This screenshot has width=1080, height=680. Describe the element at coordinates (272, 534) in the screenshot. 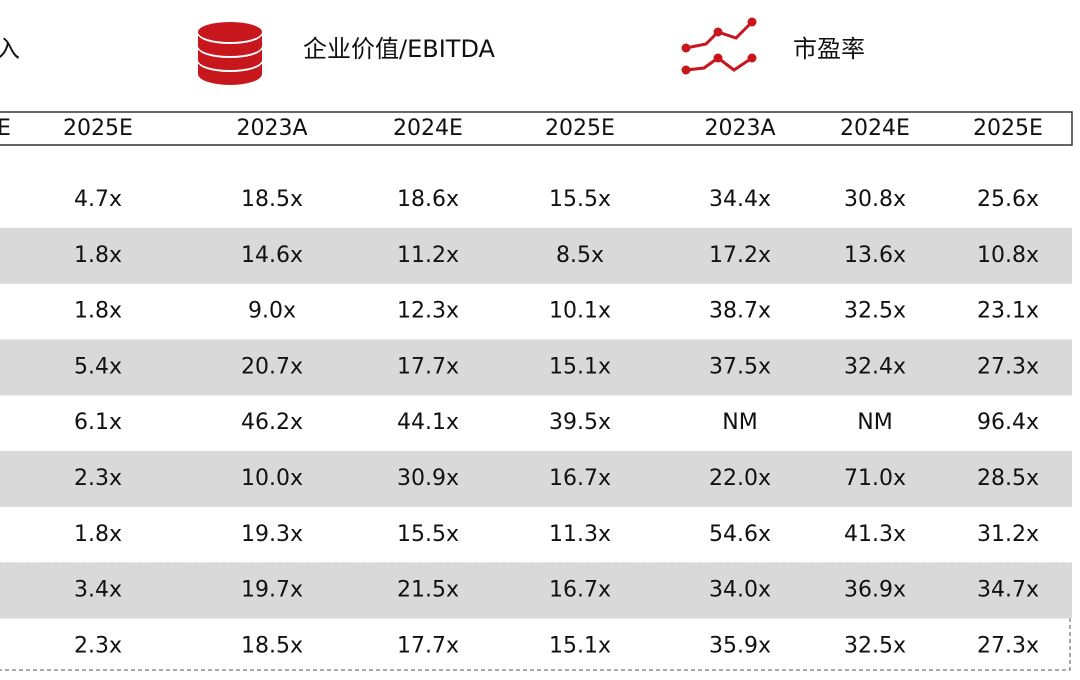

I see `cell: 19.3x` at that location.